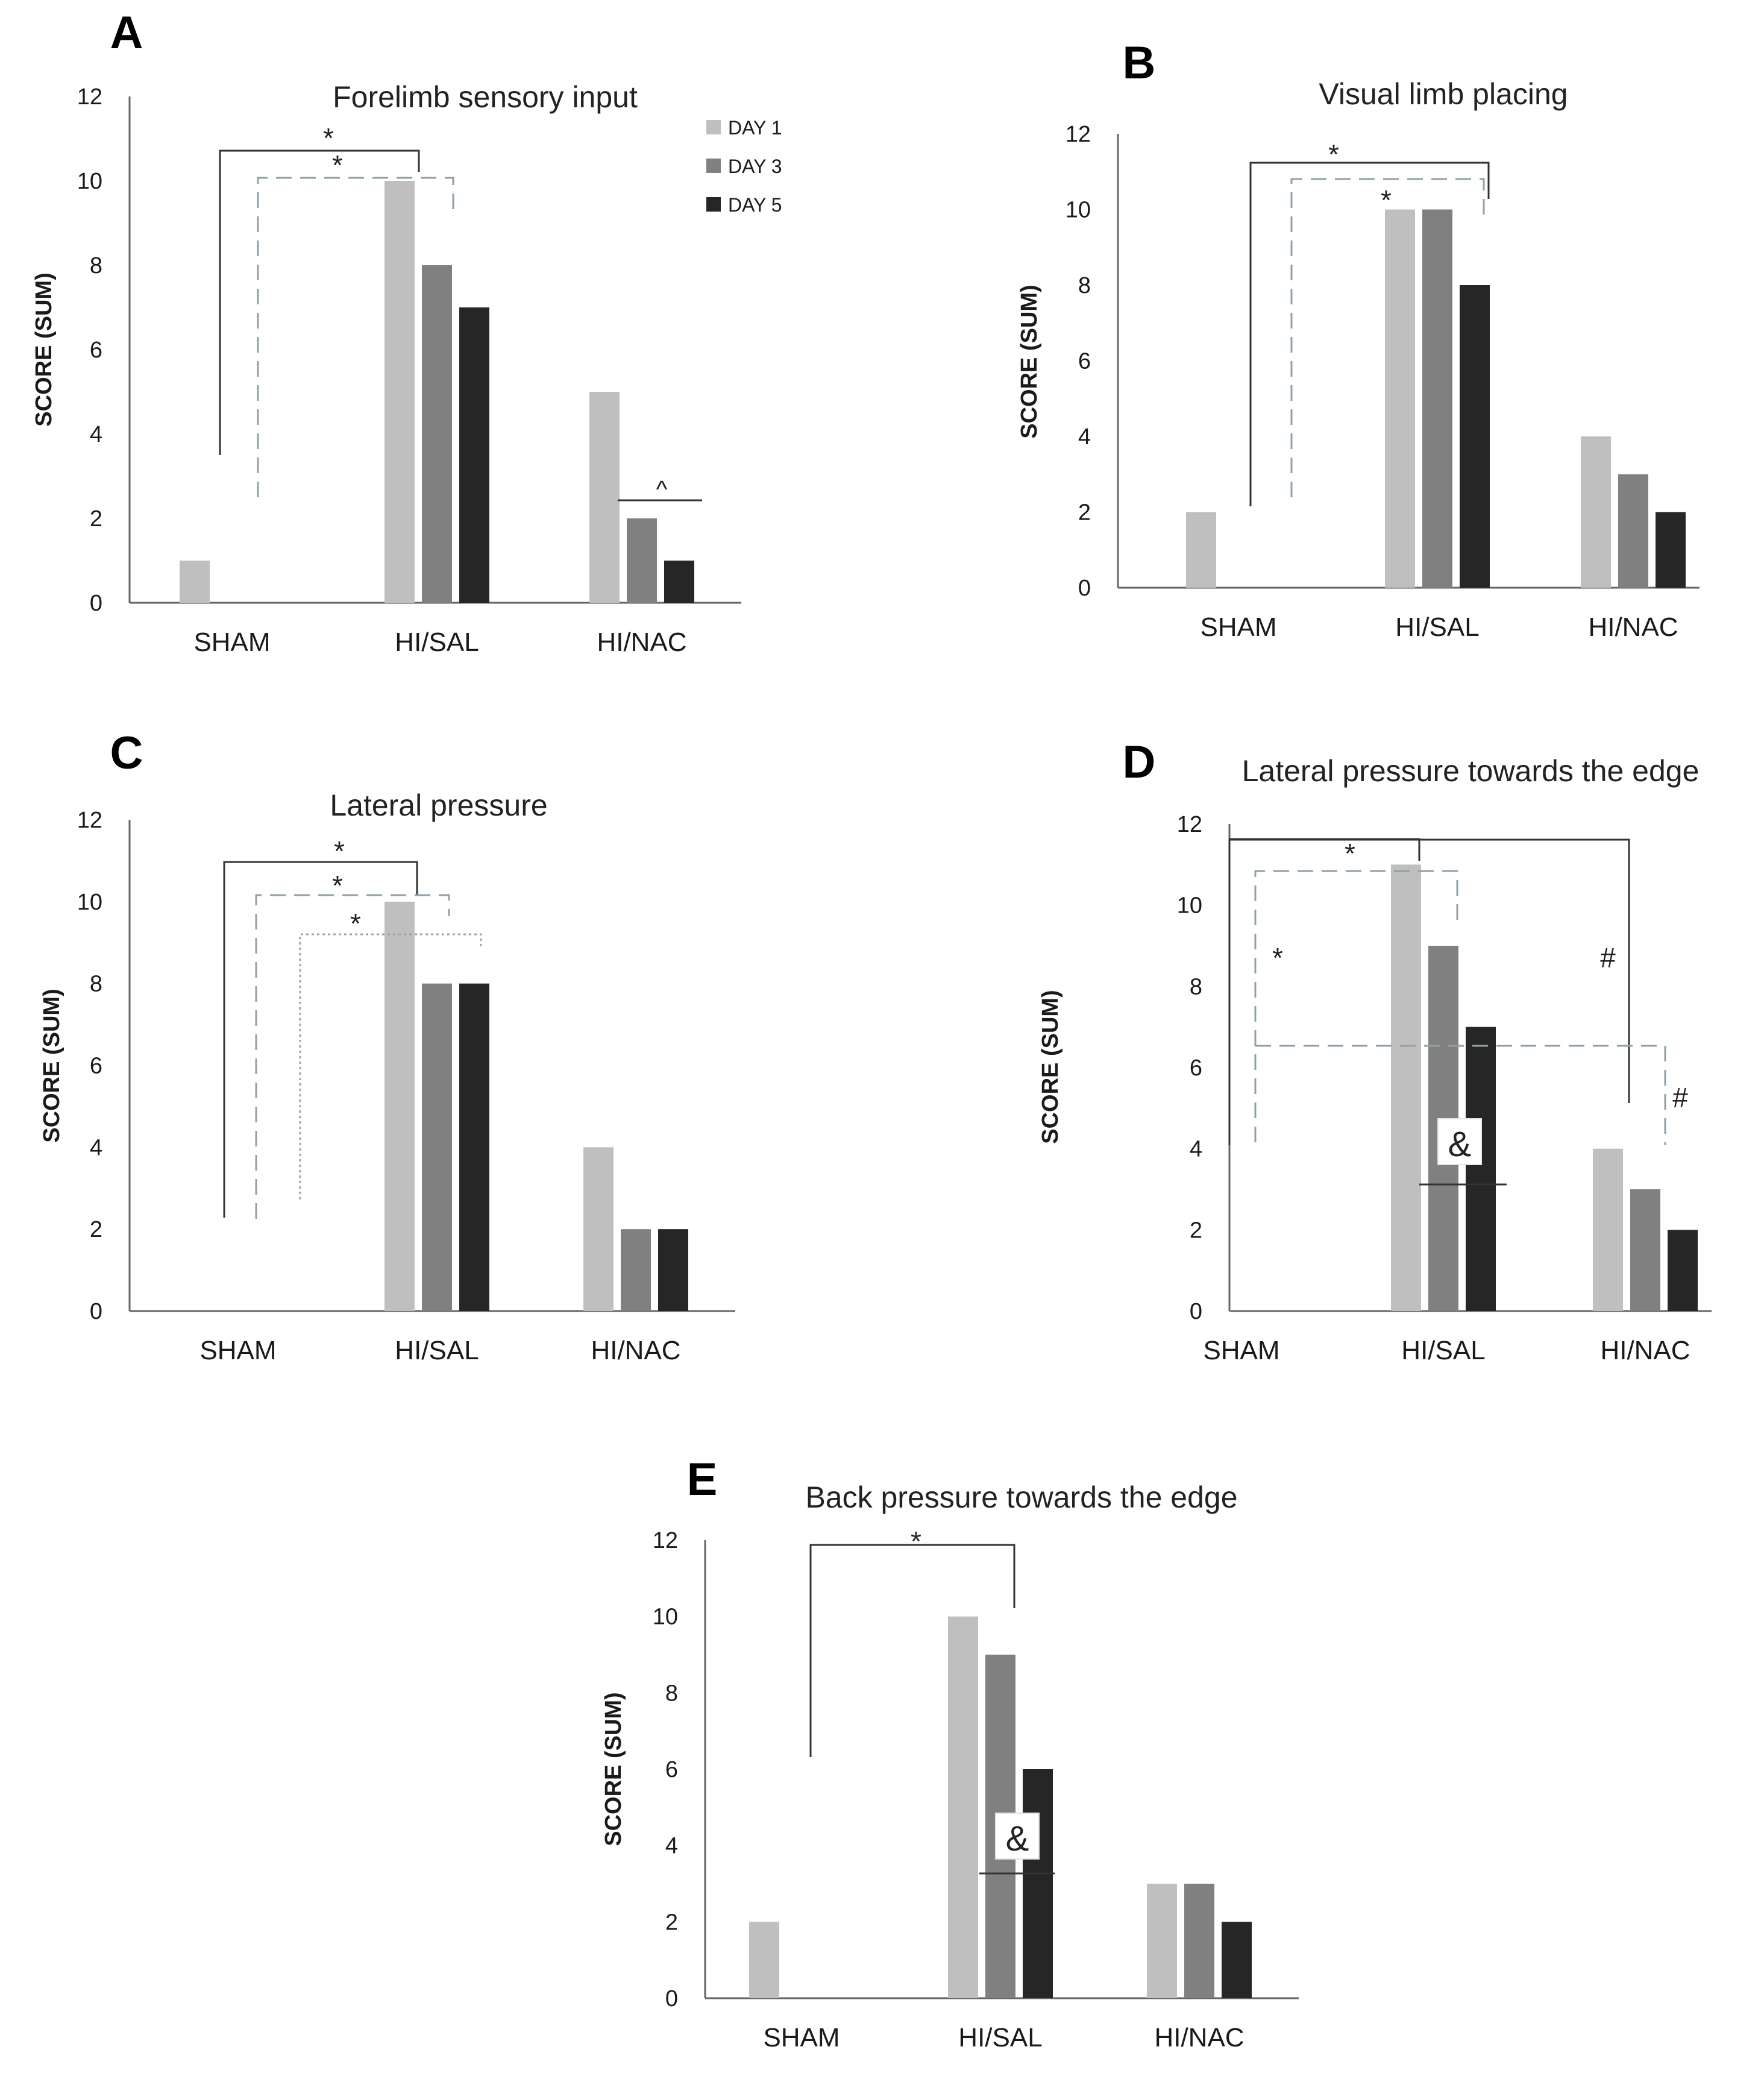 The image size is (1764, 2082). What do you see at coordinates (126, 32) in the screenshot?
I see `panel-letter: A` at bounding box center [126, 32].